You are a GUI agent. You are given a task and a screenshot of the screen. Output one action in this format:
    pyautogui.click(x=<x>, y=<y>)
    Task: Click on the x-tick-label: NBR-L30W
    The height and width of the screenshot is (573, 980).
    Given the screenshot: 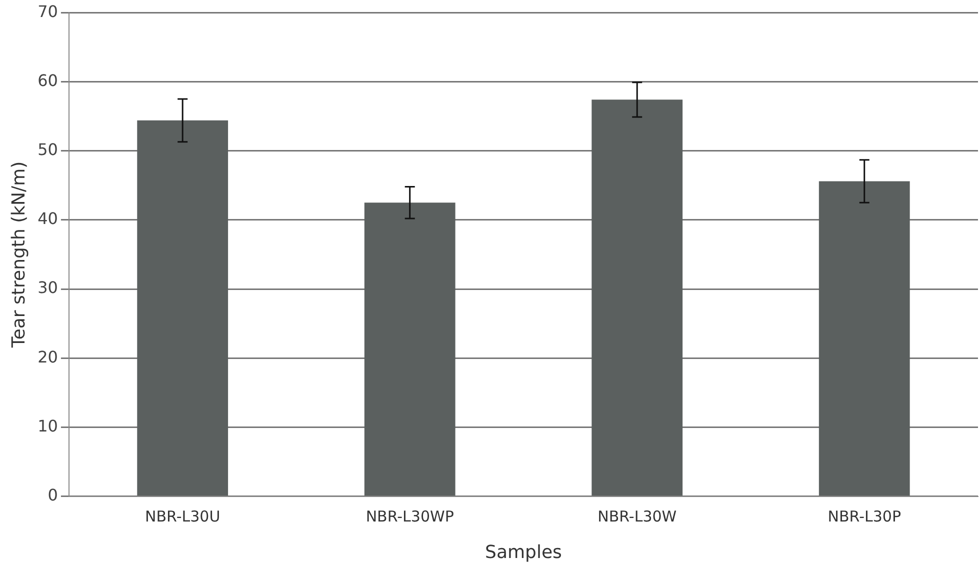 What is the action you would take?
    pyautogui.click(x=637, y=516)
    